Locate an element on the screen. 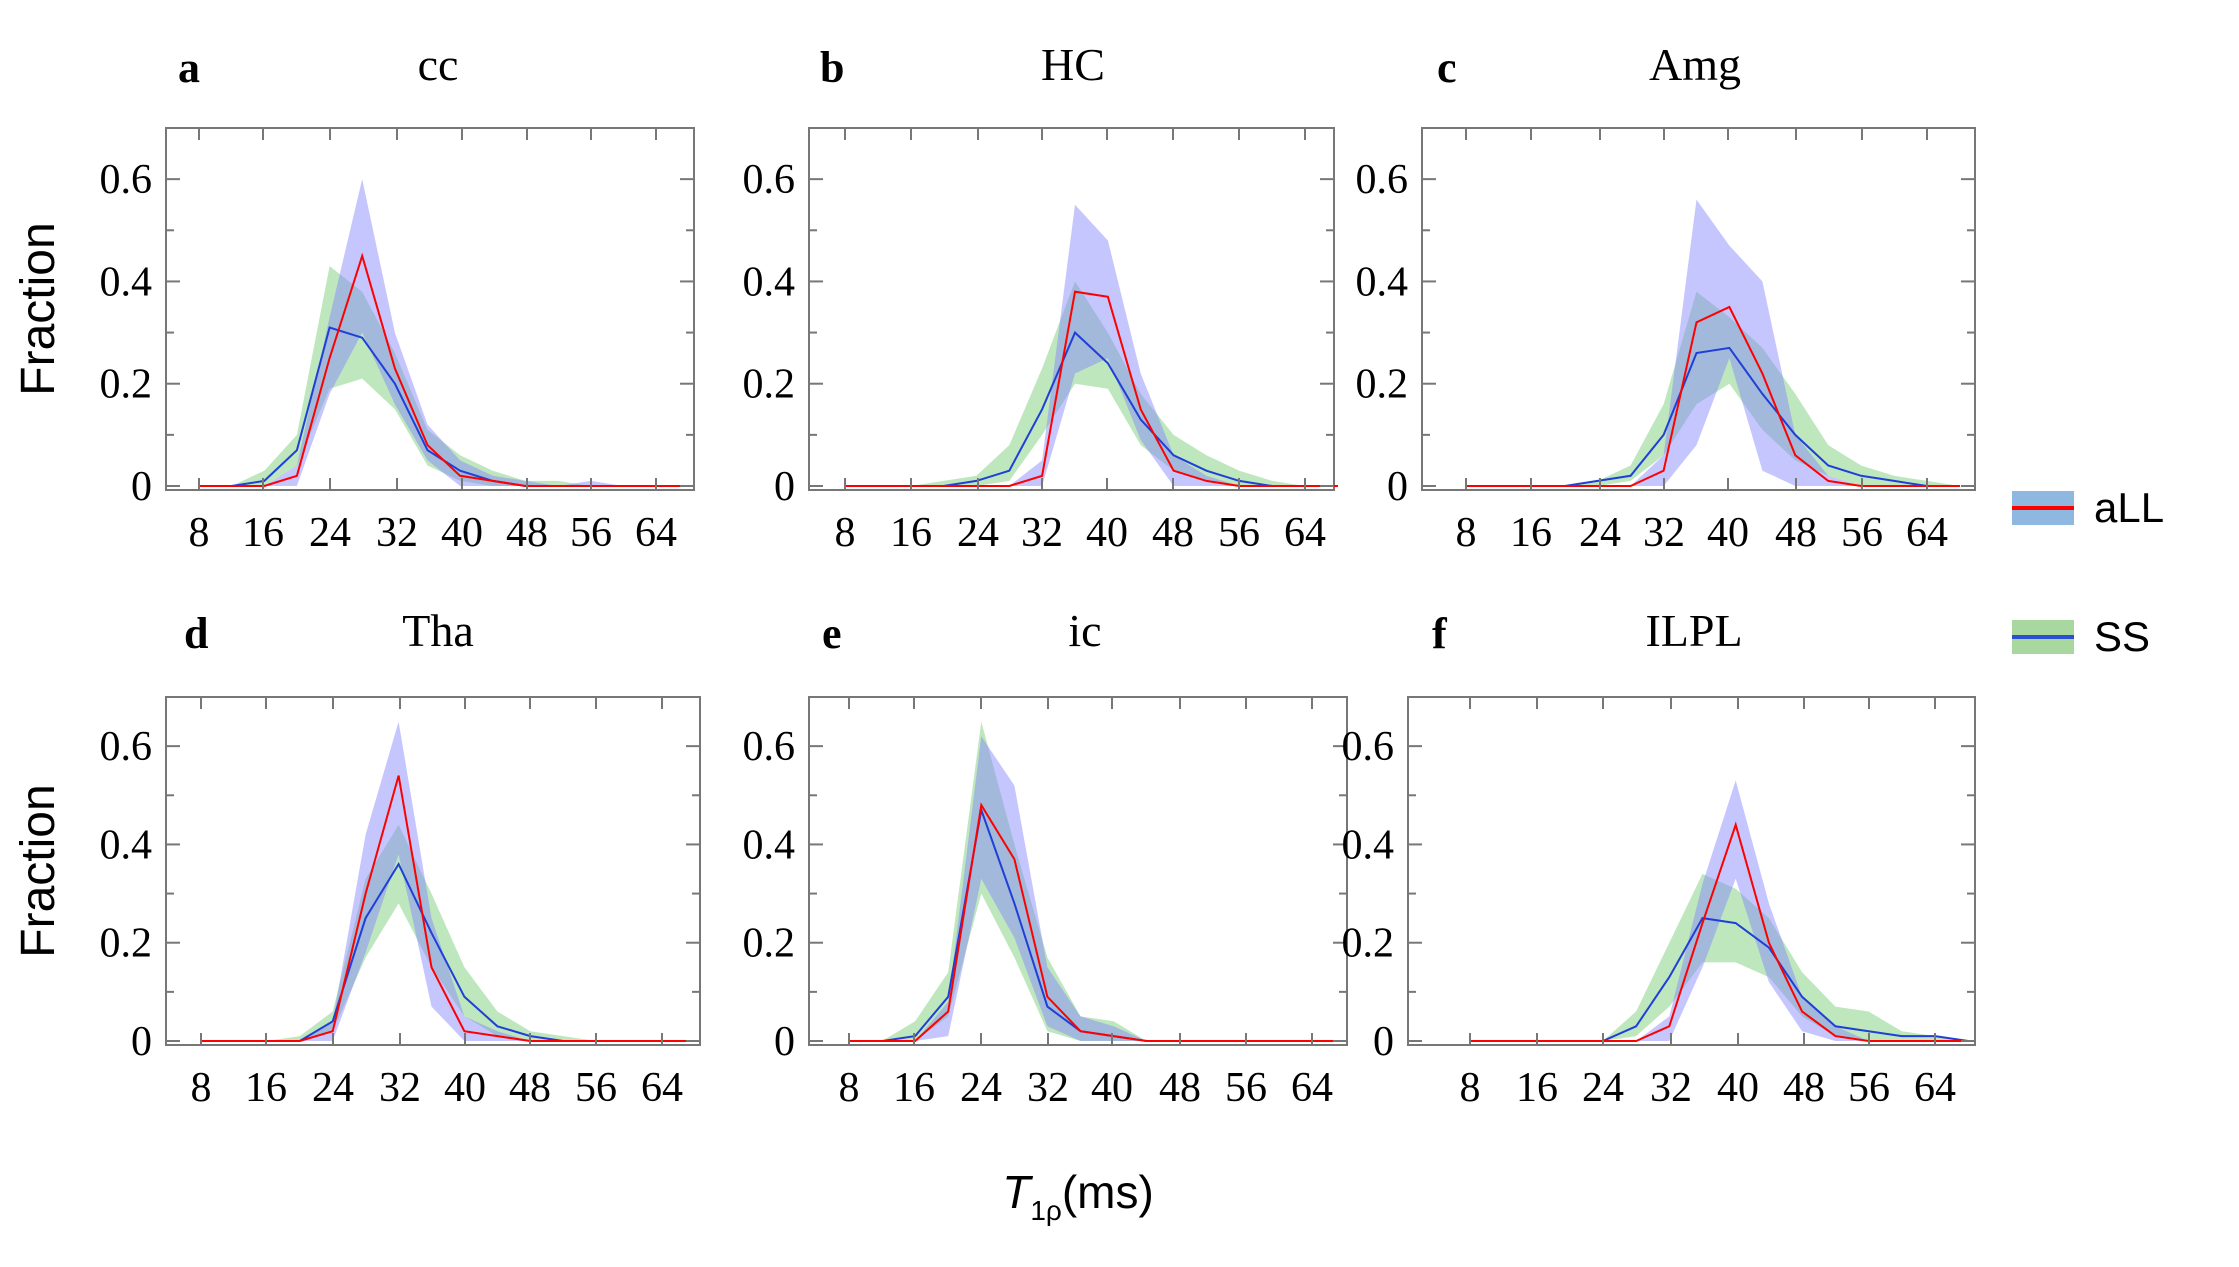 This screenshot has width=2239, height=1267. panel-title: ILPL is located at coordinates (1693, 630).